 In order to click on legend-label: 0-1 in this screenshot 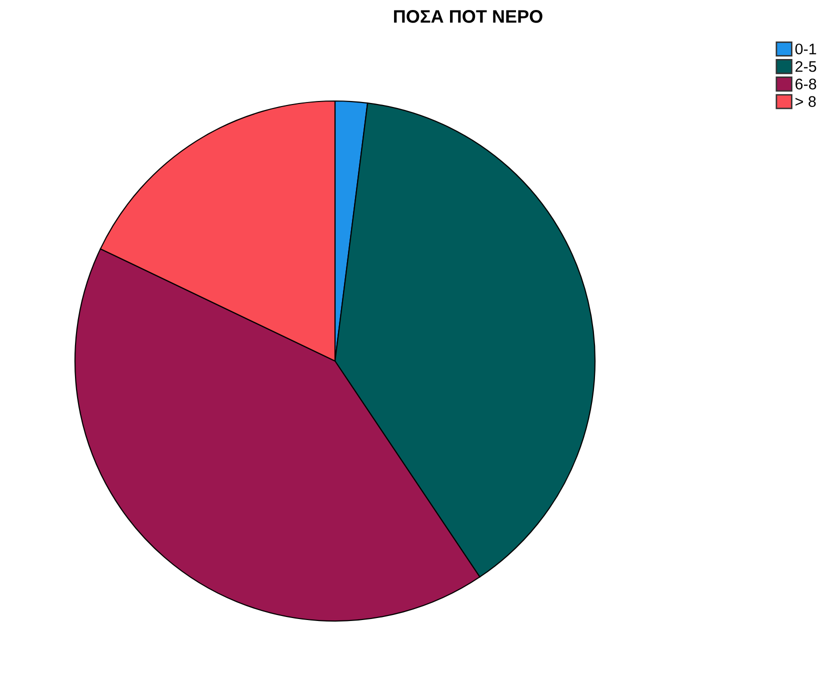, I will do `click(805, 49)`.